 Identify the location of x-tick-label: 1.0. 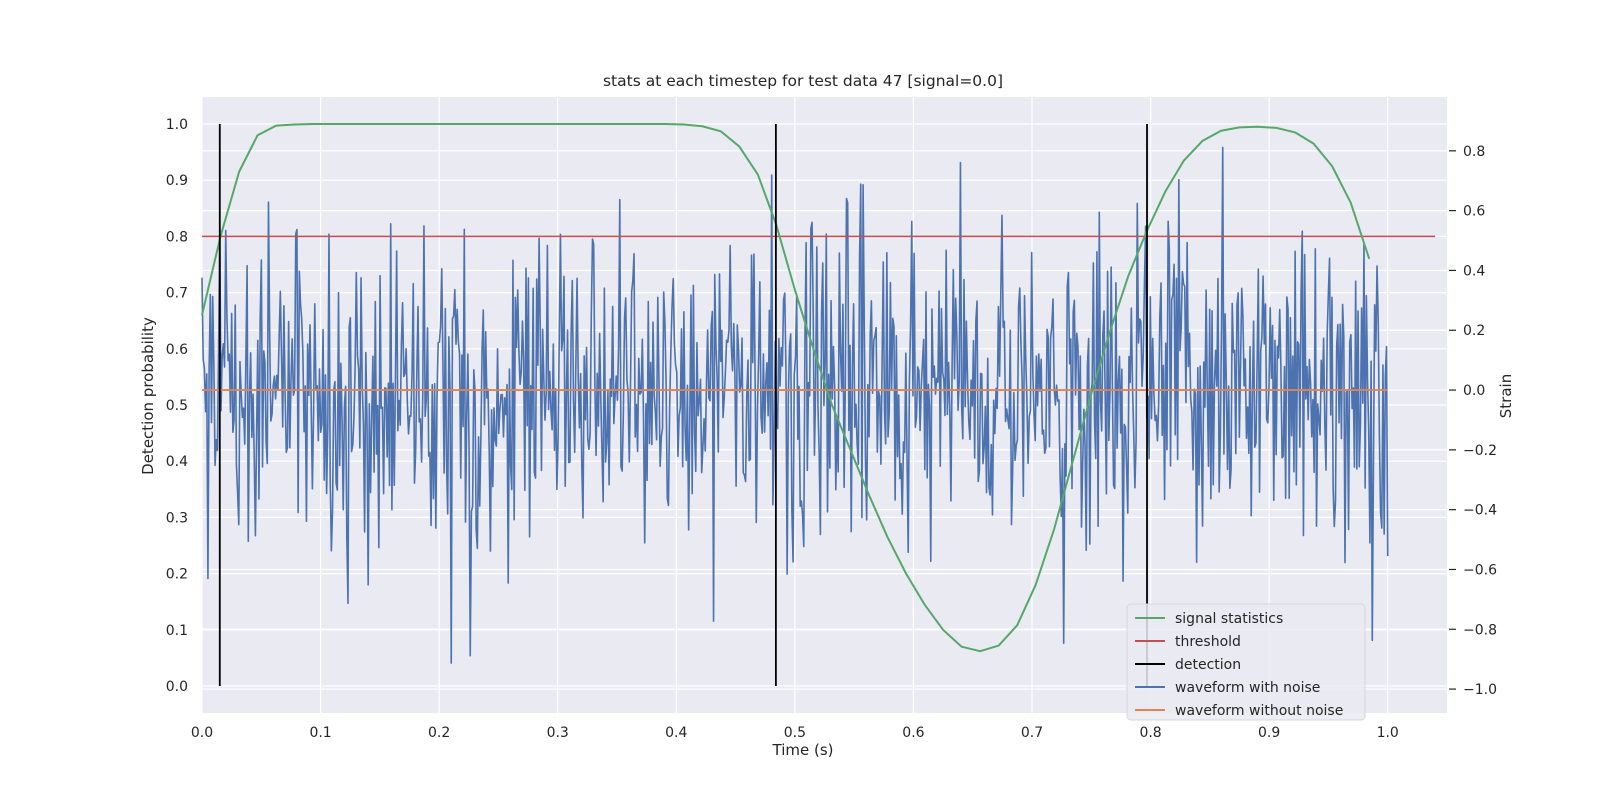
(1388, 733).